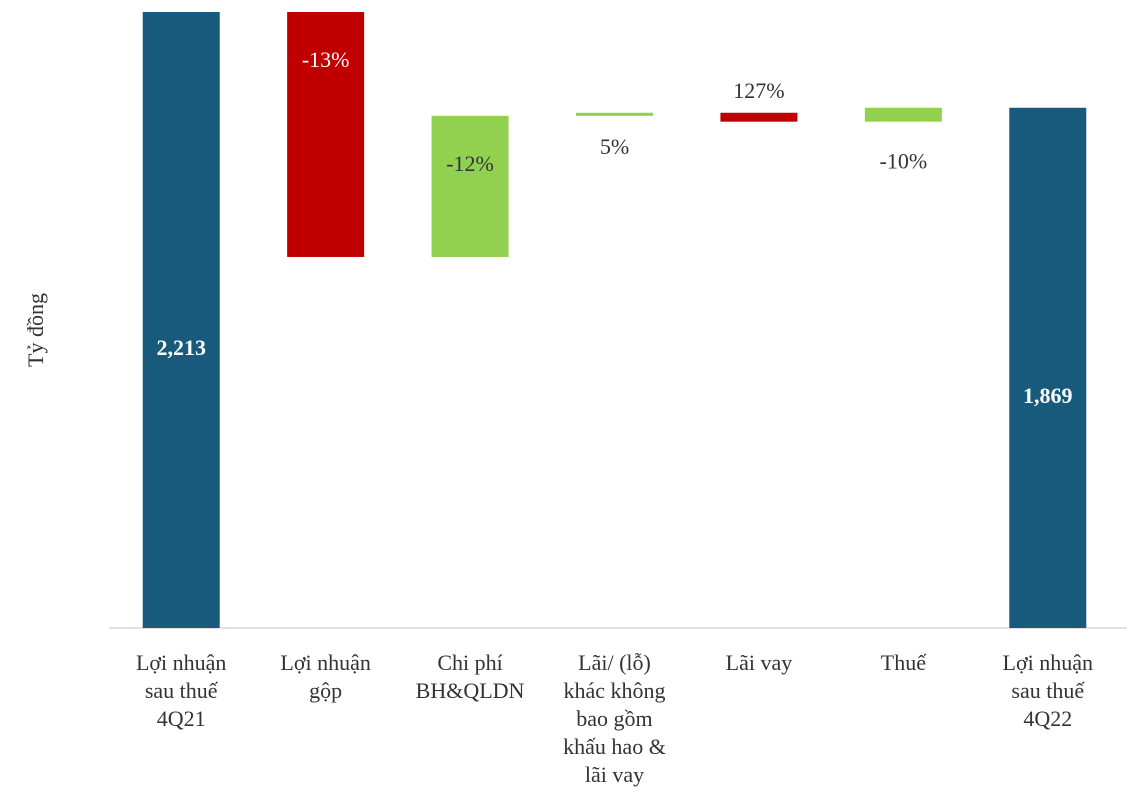 The image size is (1127, 807). Describe the element at coordinates (470, 163) in the screenshot. I see `data-label: -12%` at that location.